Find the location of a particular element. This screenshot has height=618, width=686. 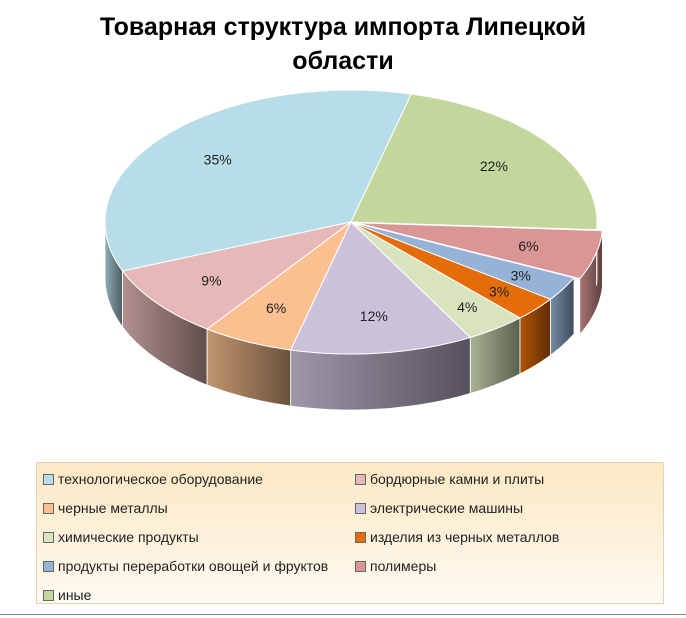

legend-item: изделия из черных металлов is located at coordinates (457, 539).